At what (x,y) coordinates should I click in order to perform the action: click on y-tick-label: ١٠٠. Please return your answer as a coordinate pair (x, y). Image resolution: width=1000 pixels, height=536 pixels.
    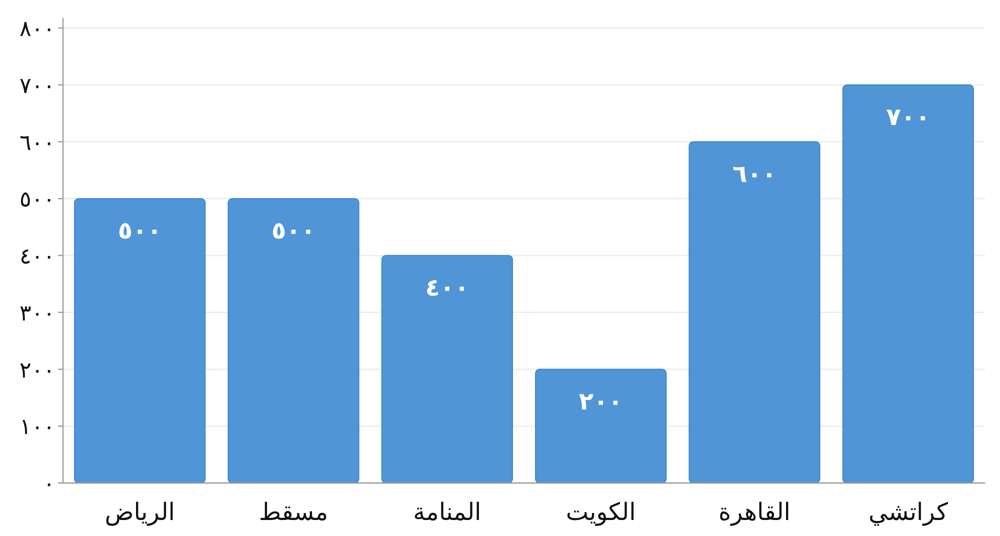
    Looking at the image, I should click on (37, 427).